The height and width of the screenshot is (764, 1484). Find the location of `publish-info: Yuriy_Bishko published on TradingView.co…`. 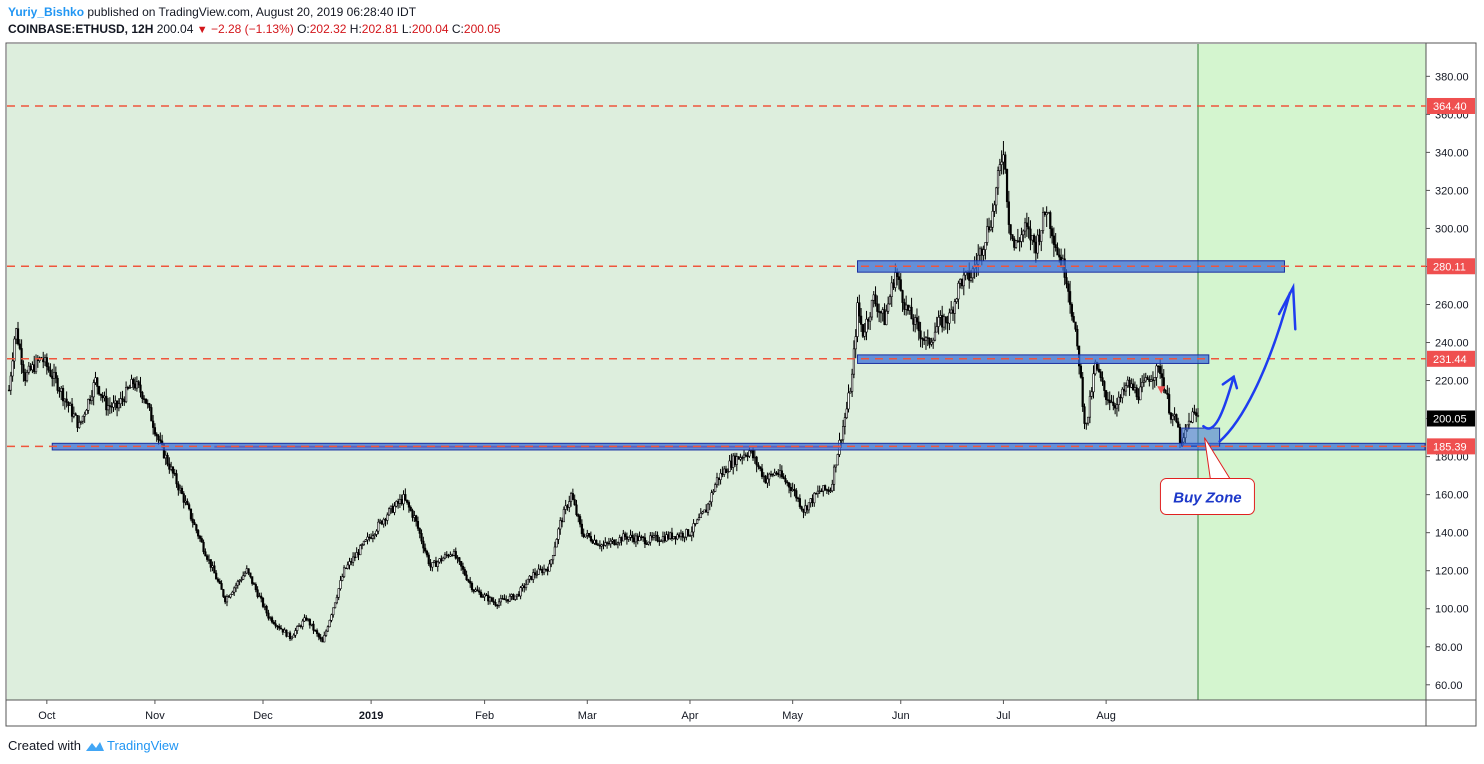

publish-info: Yuriy_Bishko published on TradingView.co… is located at coordinates (212, 12).